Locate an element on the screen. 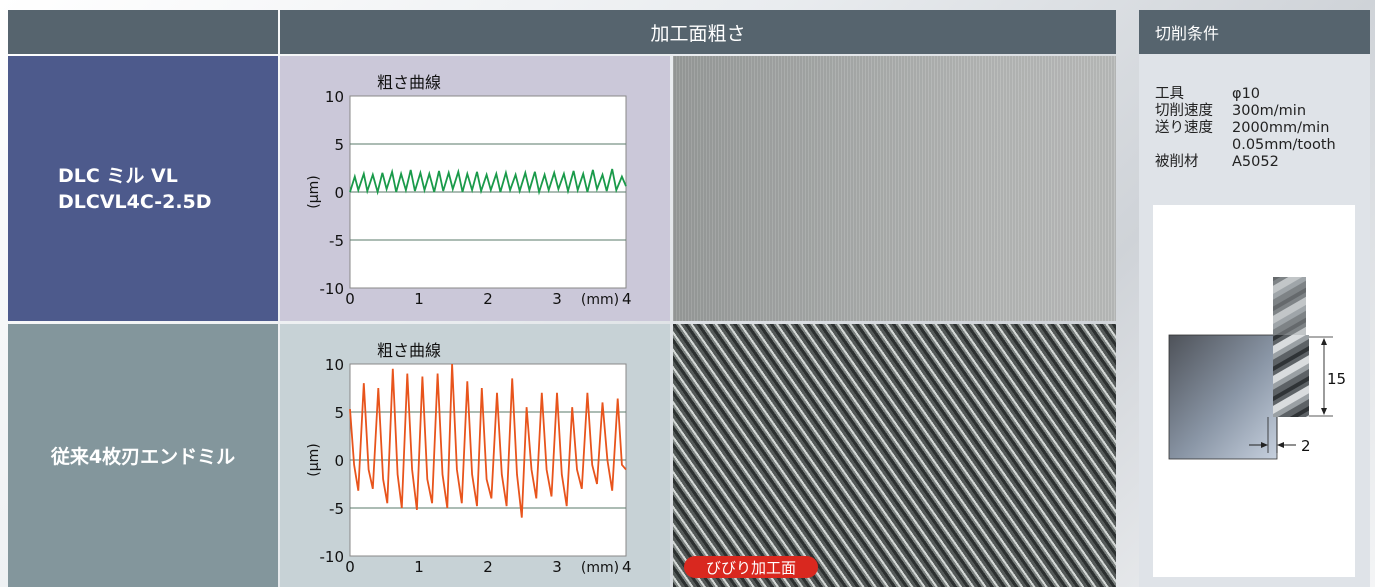 This screenshot has width=1375, height=587. cutting-diagram: 15 2 is located at coordinates (1254, 391).